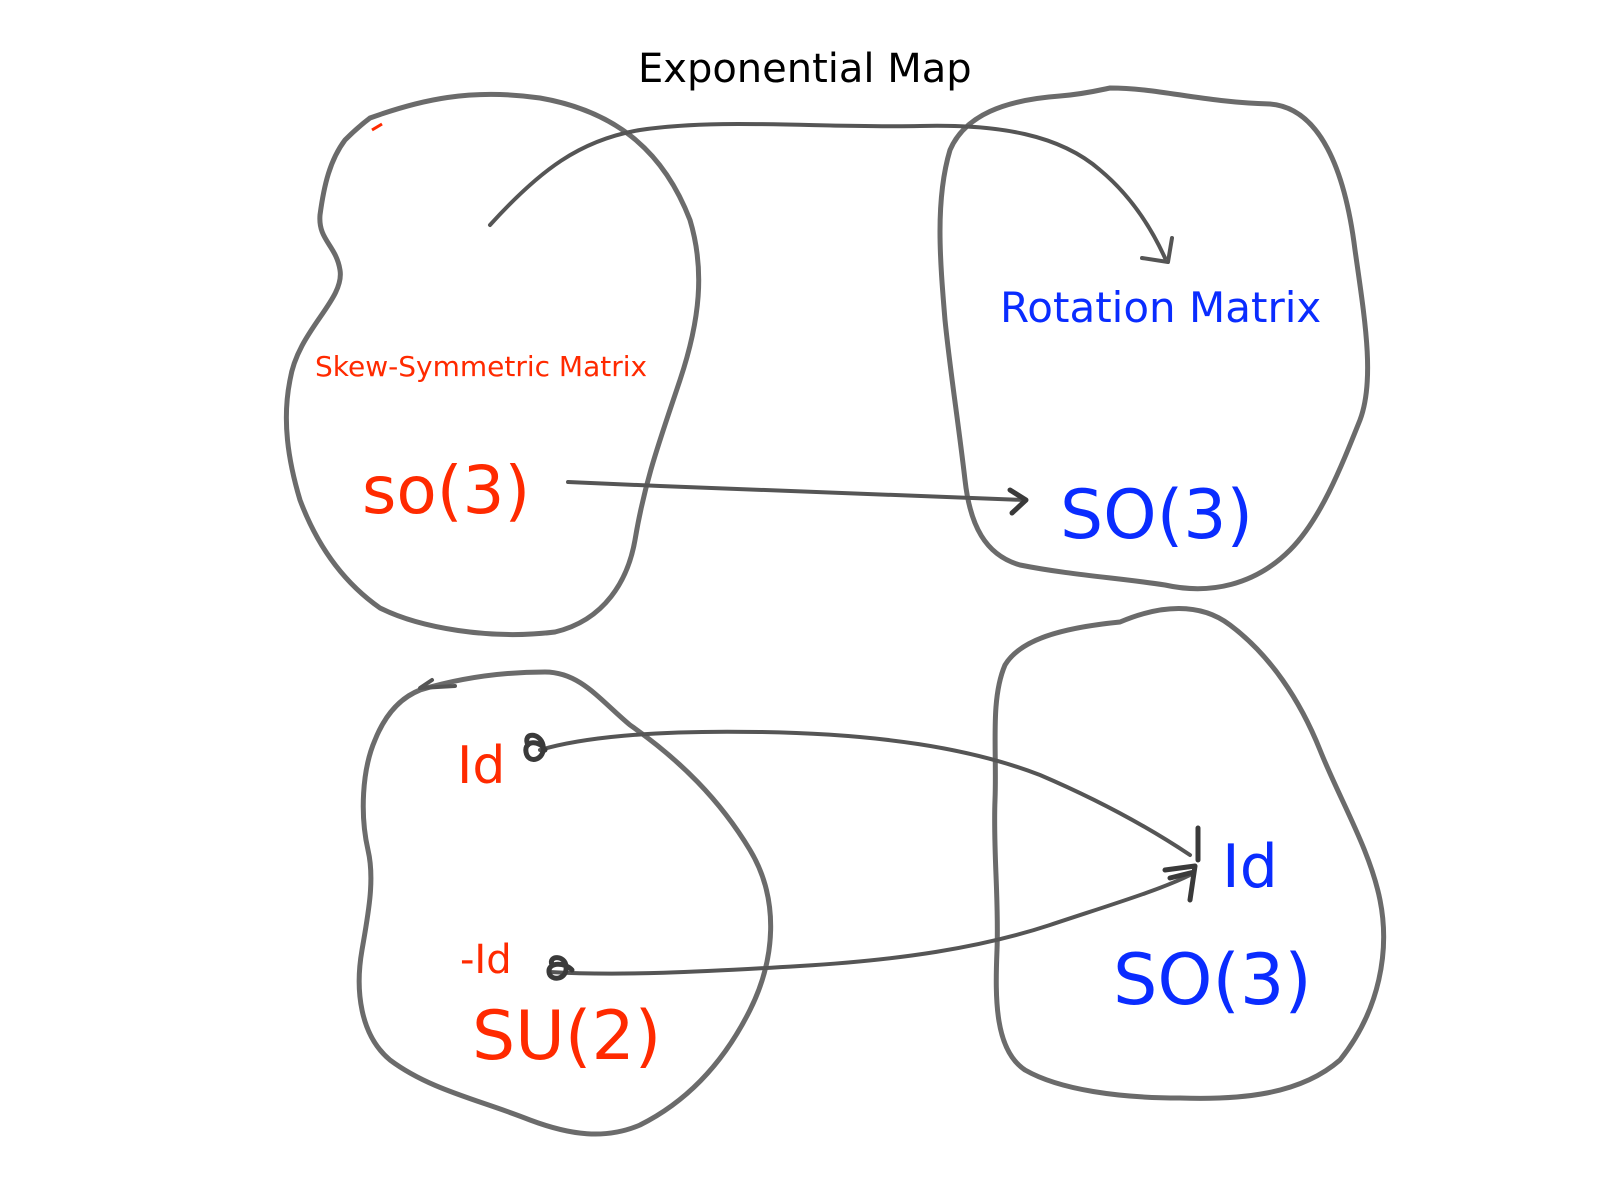 The image size is (1600, 1200). Describe the element at coordinates (1157, 515) in the screenshot. I see `SO3-label-top: SO(3)` at that location.